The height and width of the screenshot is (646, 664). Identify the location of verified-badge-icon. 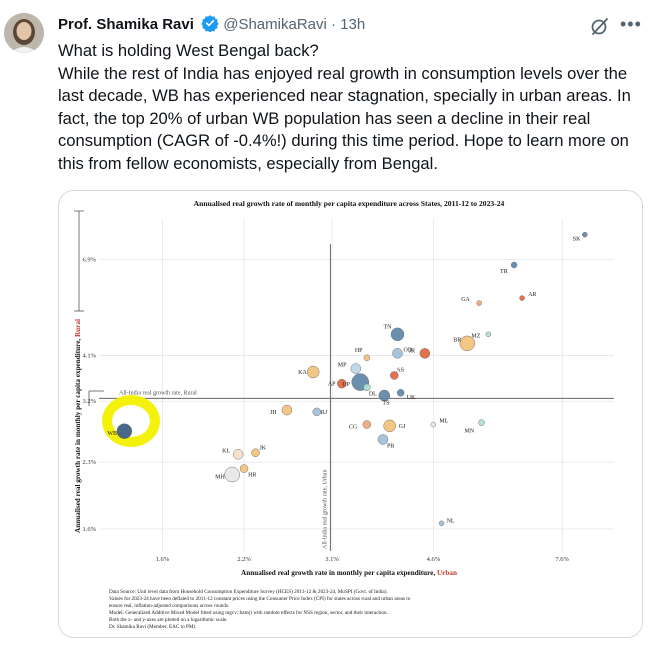
(210, 23).